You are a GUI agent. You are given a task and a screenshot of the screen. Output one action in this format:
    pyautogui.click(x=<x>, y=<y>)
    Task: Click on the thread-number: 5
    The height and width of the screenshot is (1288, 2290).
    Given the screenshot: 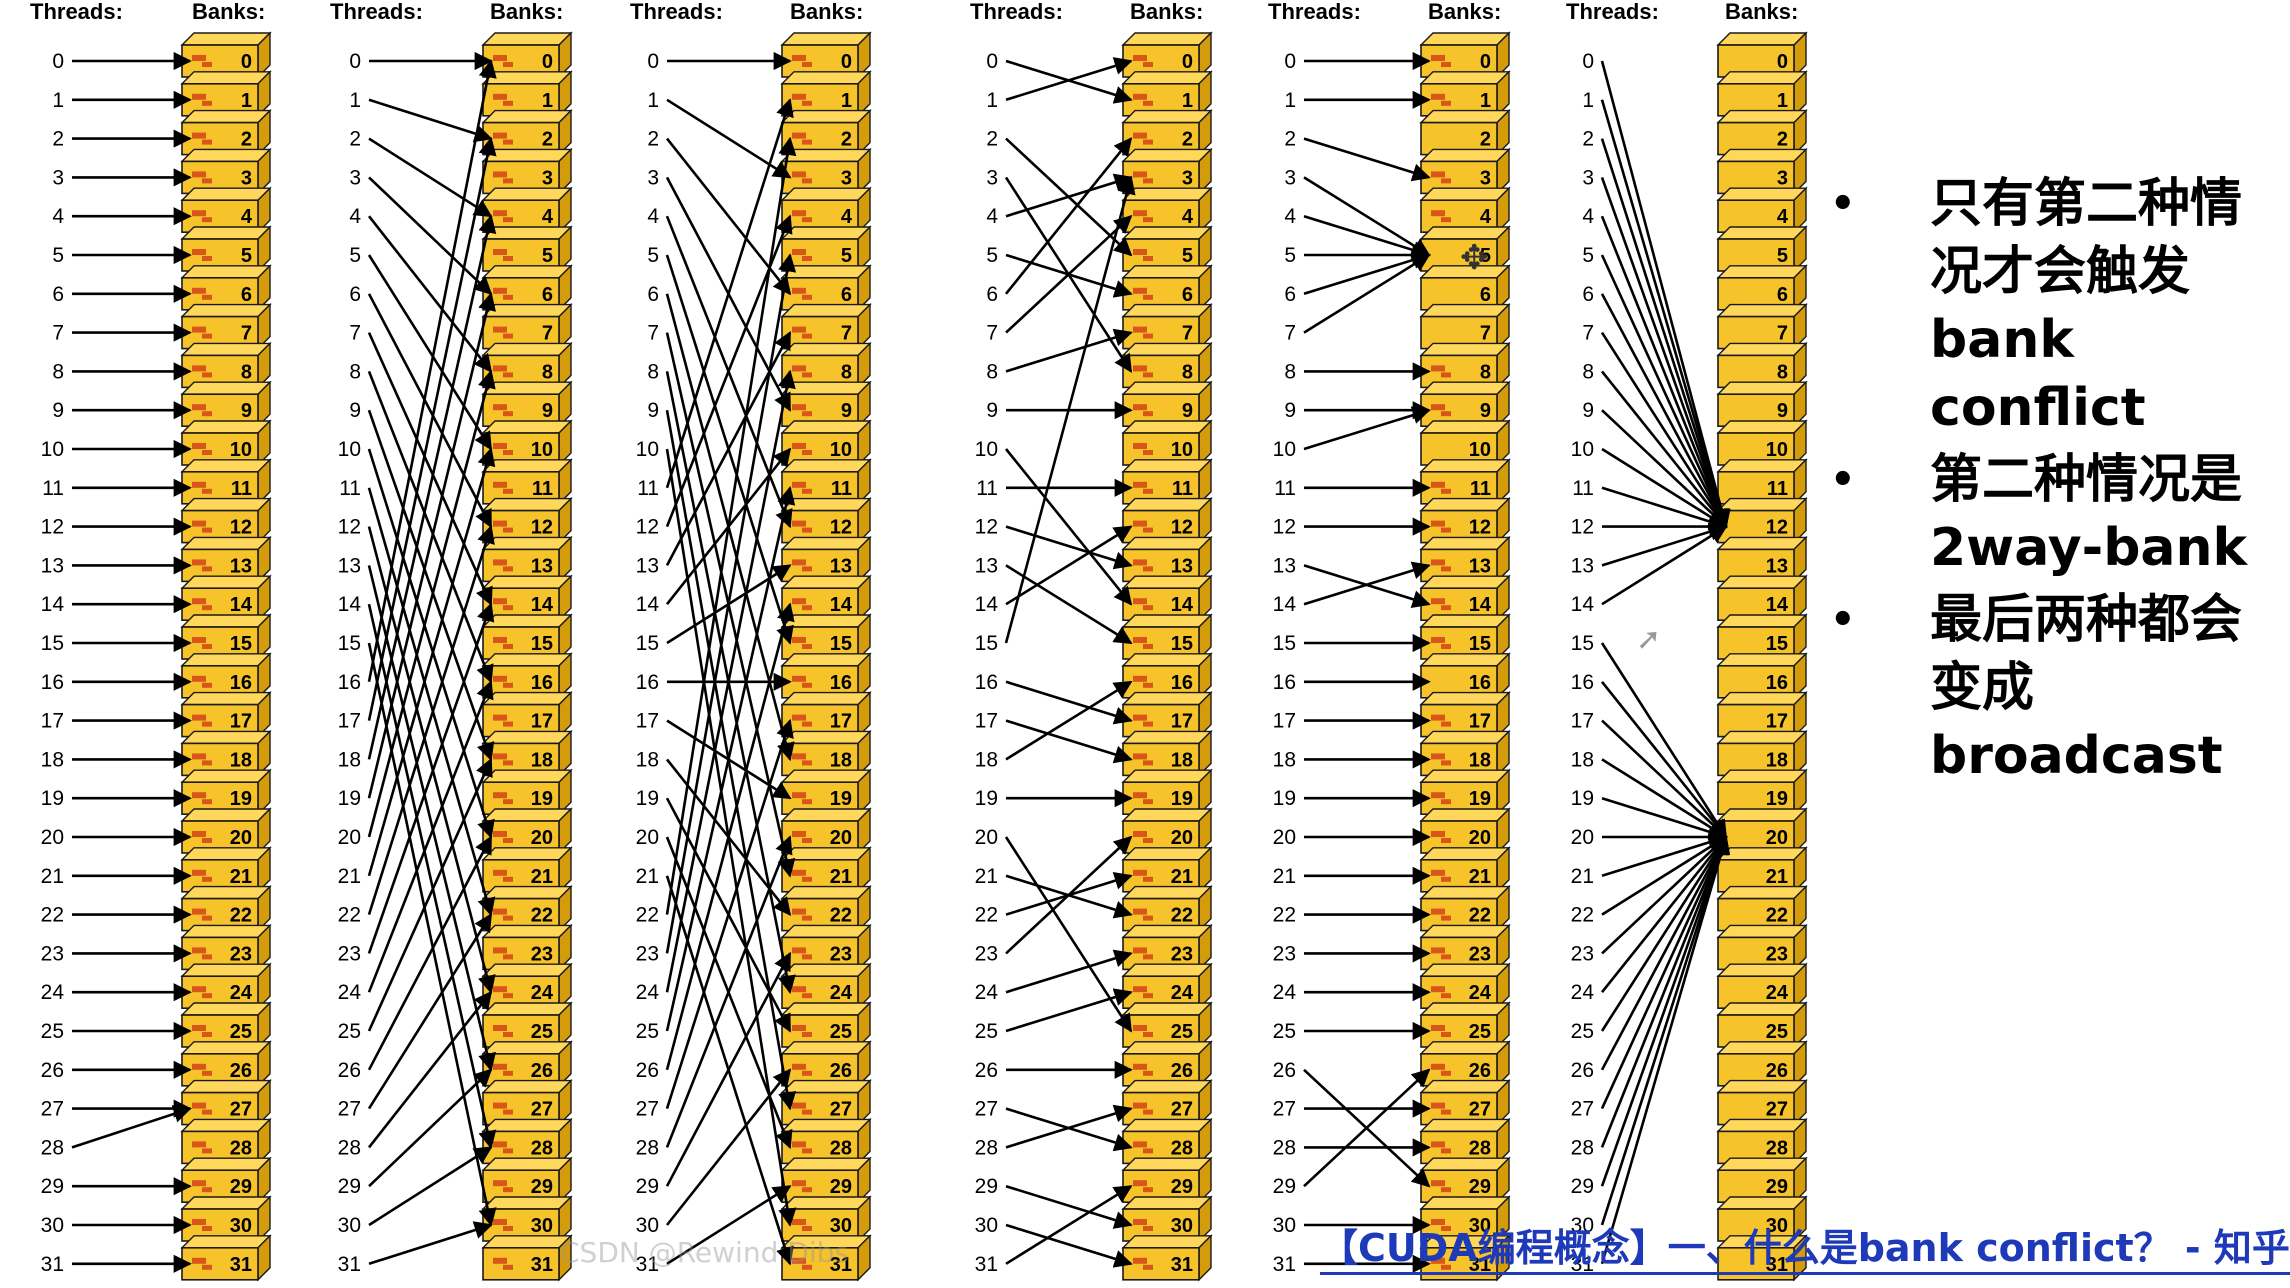 What is the action you would take?
    pyautogui.click(x=653, y=255)
    